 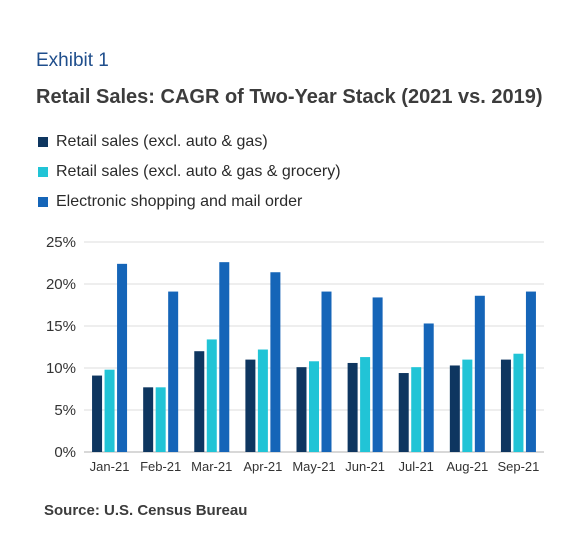 What do you see at coordinates (162, 141) in the screenshot?
I see `legend-label: Retail sales (excl. auto & gas)` at bounding box center [162, 141].